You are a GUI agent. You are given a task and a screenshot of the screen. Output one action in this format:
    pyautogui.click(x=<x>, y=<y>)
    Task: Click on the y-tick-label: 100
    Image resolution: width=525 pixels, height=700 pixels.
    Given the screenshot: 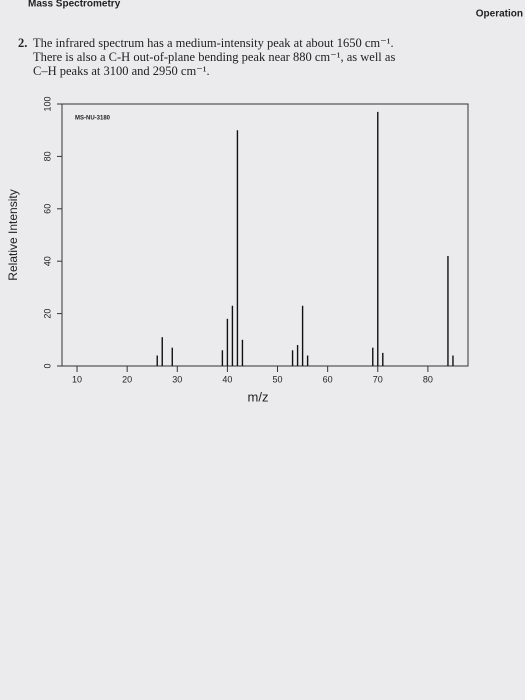 What is the action you would take?
    pyautogui.click(x=47, y=103)
    